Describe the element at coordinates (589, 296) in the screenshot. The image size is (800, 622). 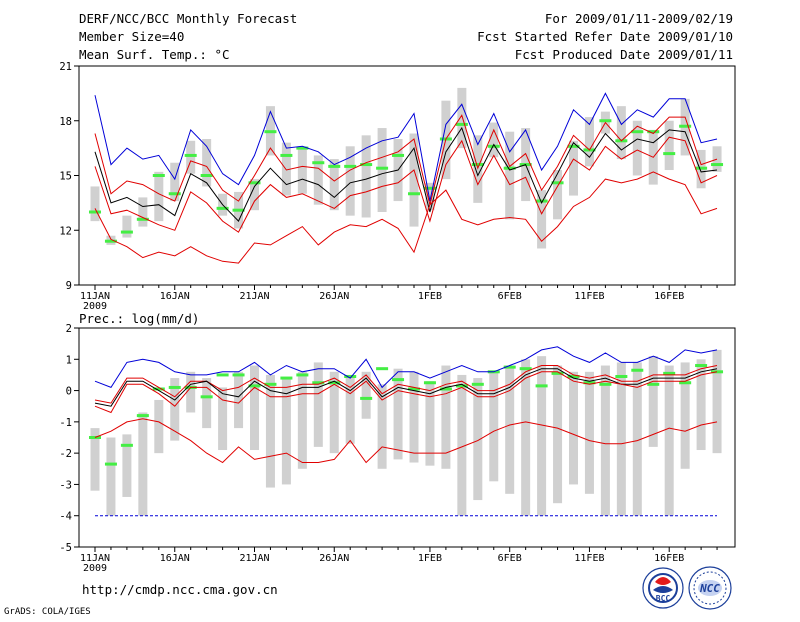
I see `x-tick-label: 11FEB` at that location.